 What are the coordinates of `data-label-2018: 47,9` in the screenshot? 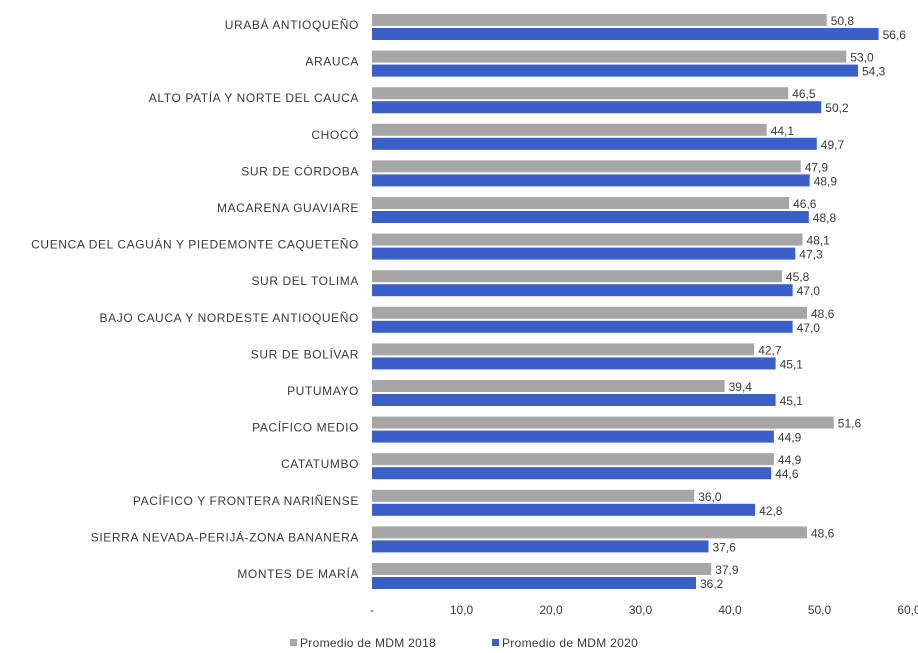 It's located at (817, 167).